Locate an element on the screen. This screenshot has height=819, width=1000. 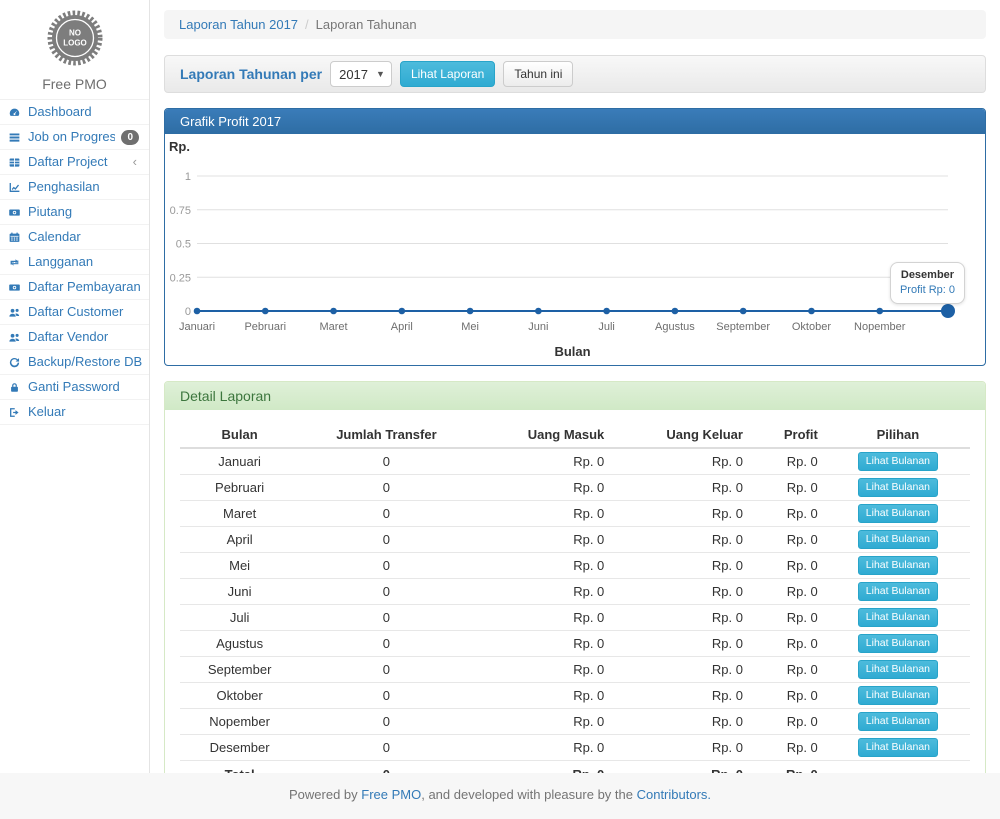
sidebar-item-label: Backup/Restore DB is located at coordinates (85, 361).